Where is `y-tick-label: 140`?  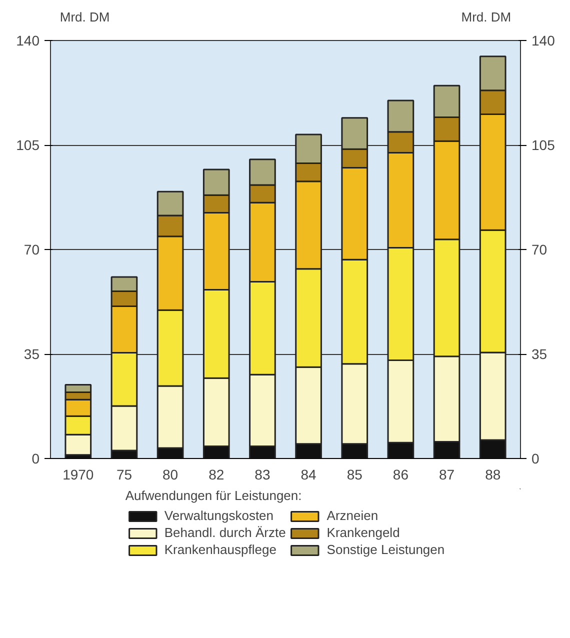 y-tick-label: 140 is located at coordinates (28, 40).